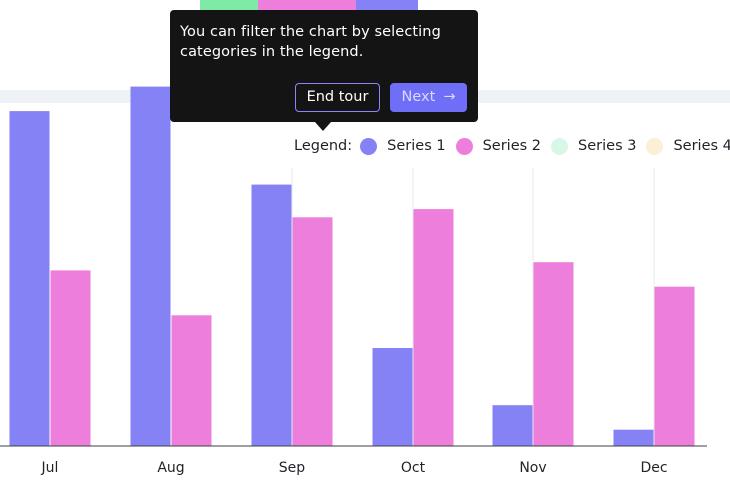  Describe the element at coordinates (312, 331) in the screenshot. I see `bar-series-2-sep` at that location.